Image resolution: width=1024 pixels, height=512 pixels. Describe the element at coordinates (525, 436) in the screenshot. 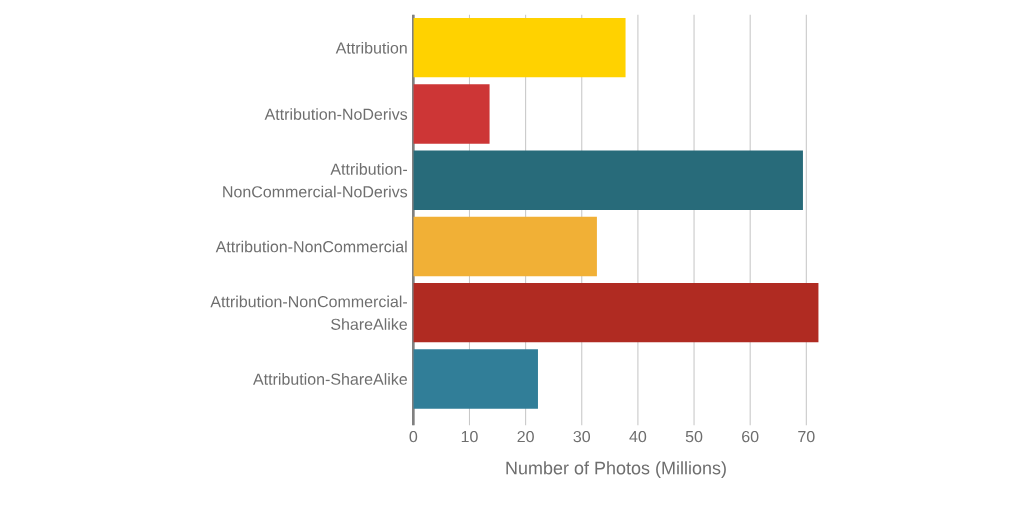

I see `x-tick-label: 20` at that location.